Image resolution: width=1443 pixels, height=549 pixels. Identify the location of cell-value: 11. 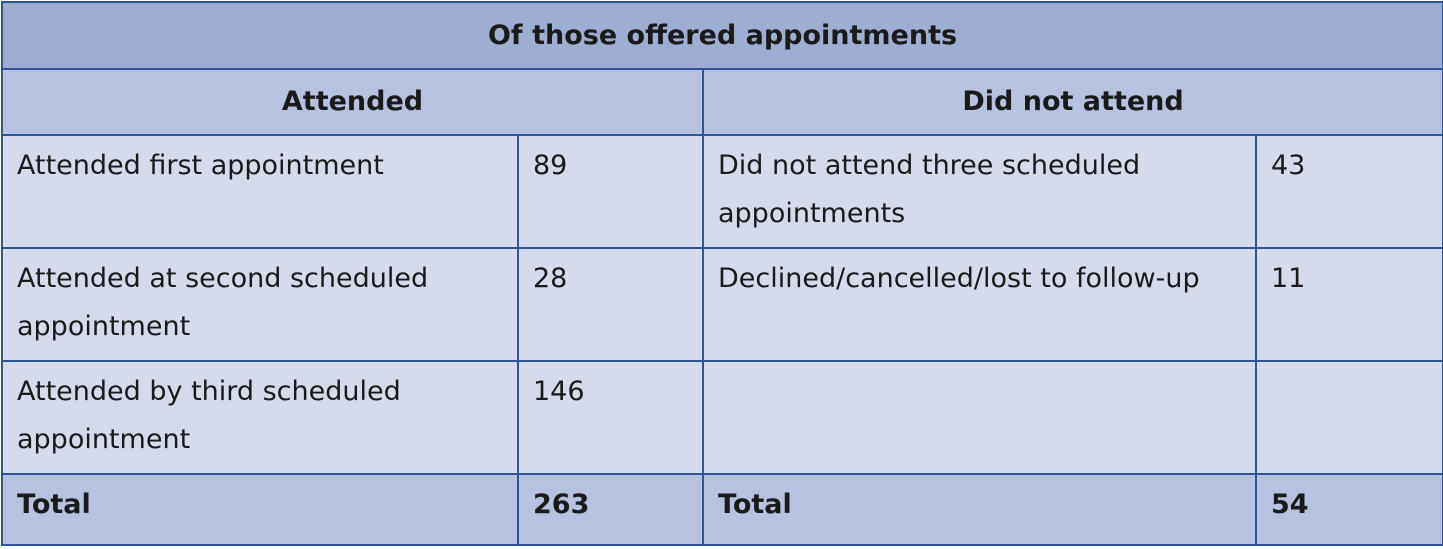
(1348, 304).